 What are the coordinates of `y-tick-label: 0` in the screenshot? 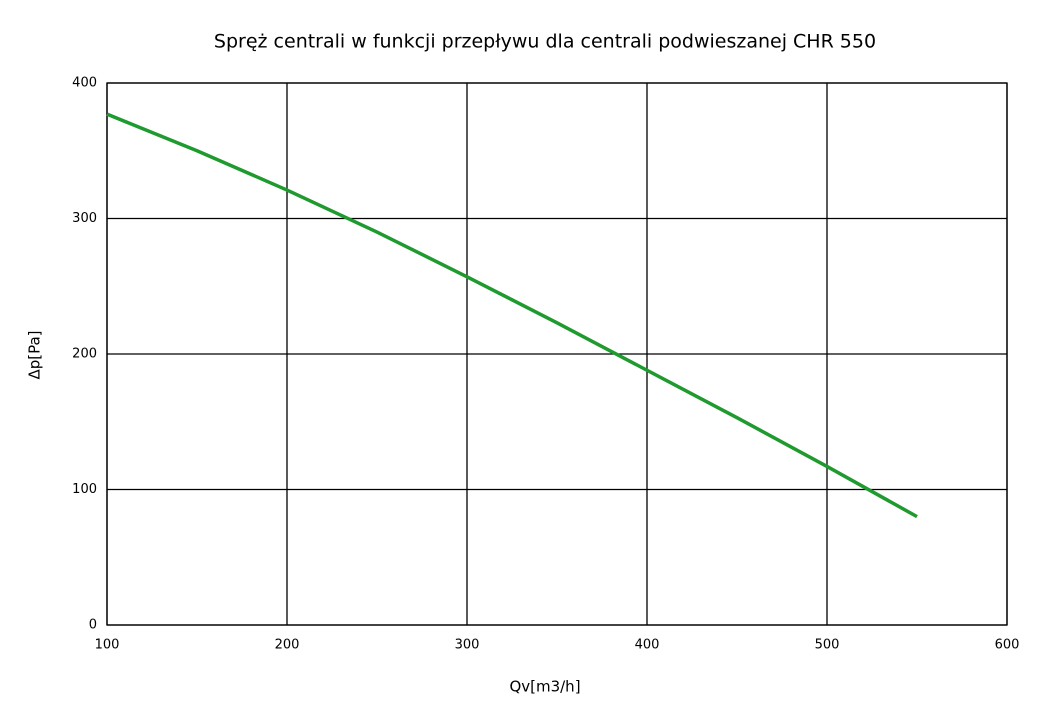 It's located at (93, 625).